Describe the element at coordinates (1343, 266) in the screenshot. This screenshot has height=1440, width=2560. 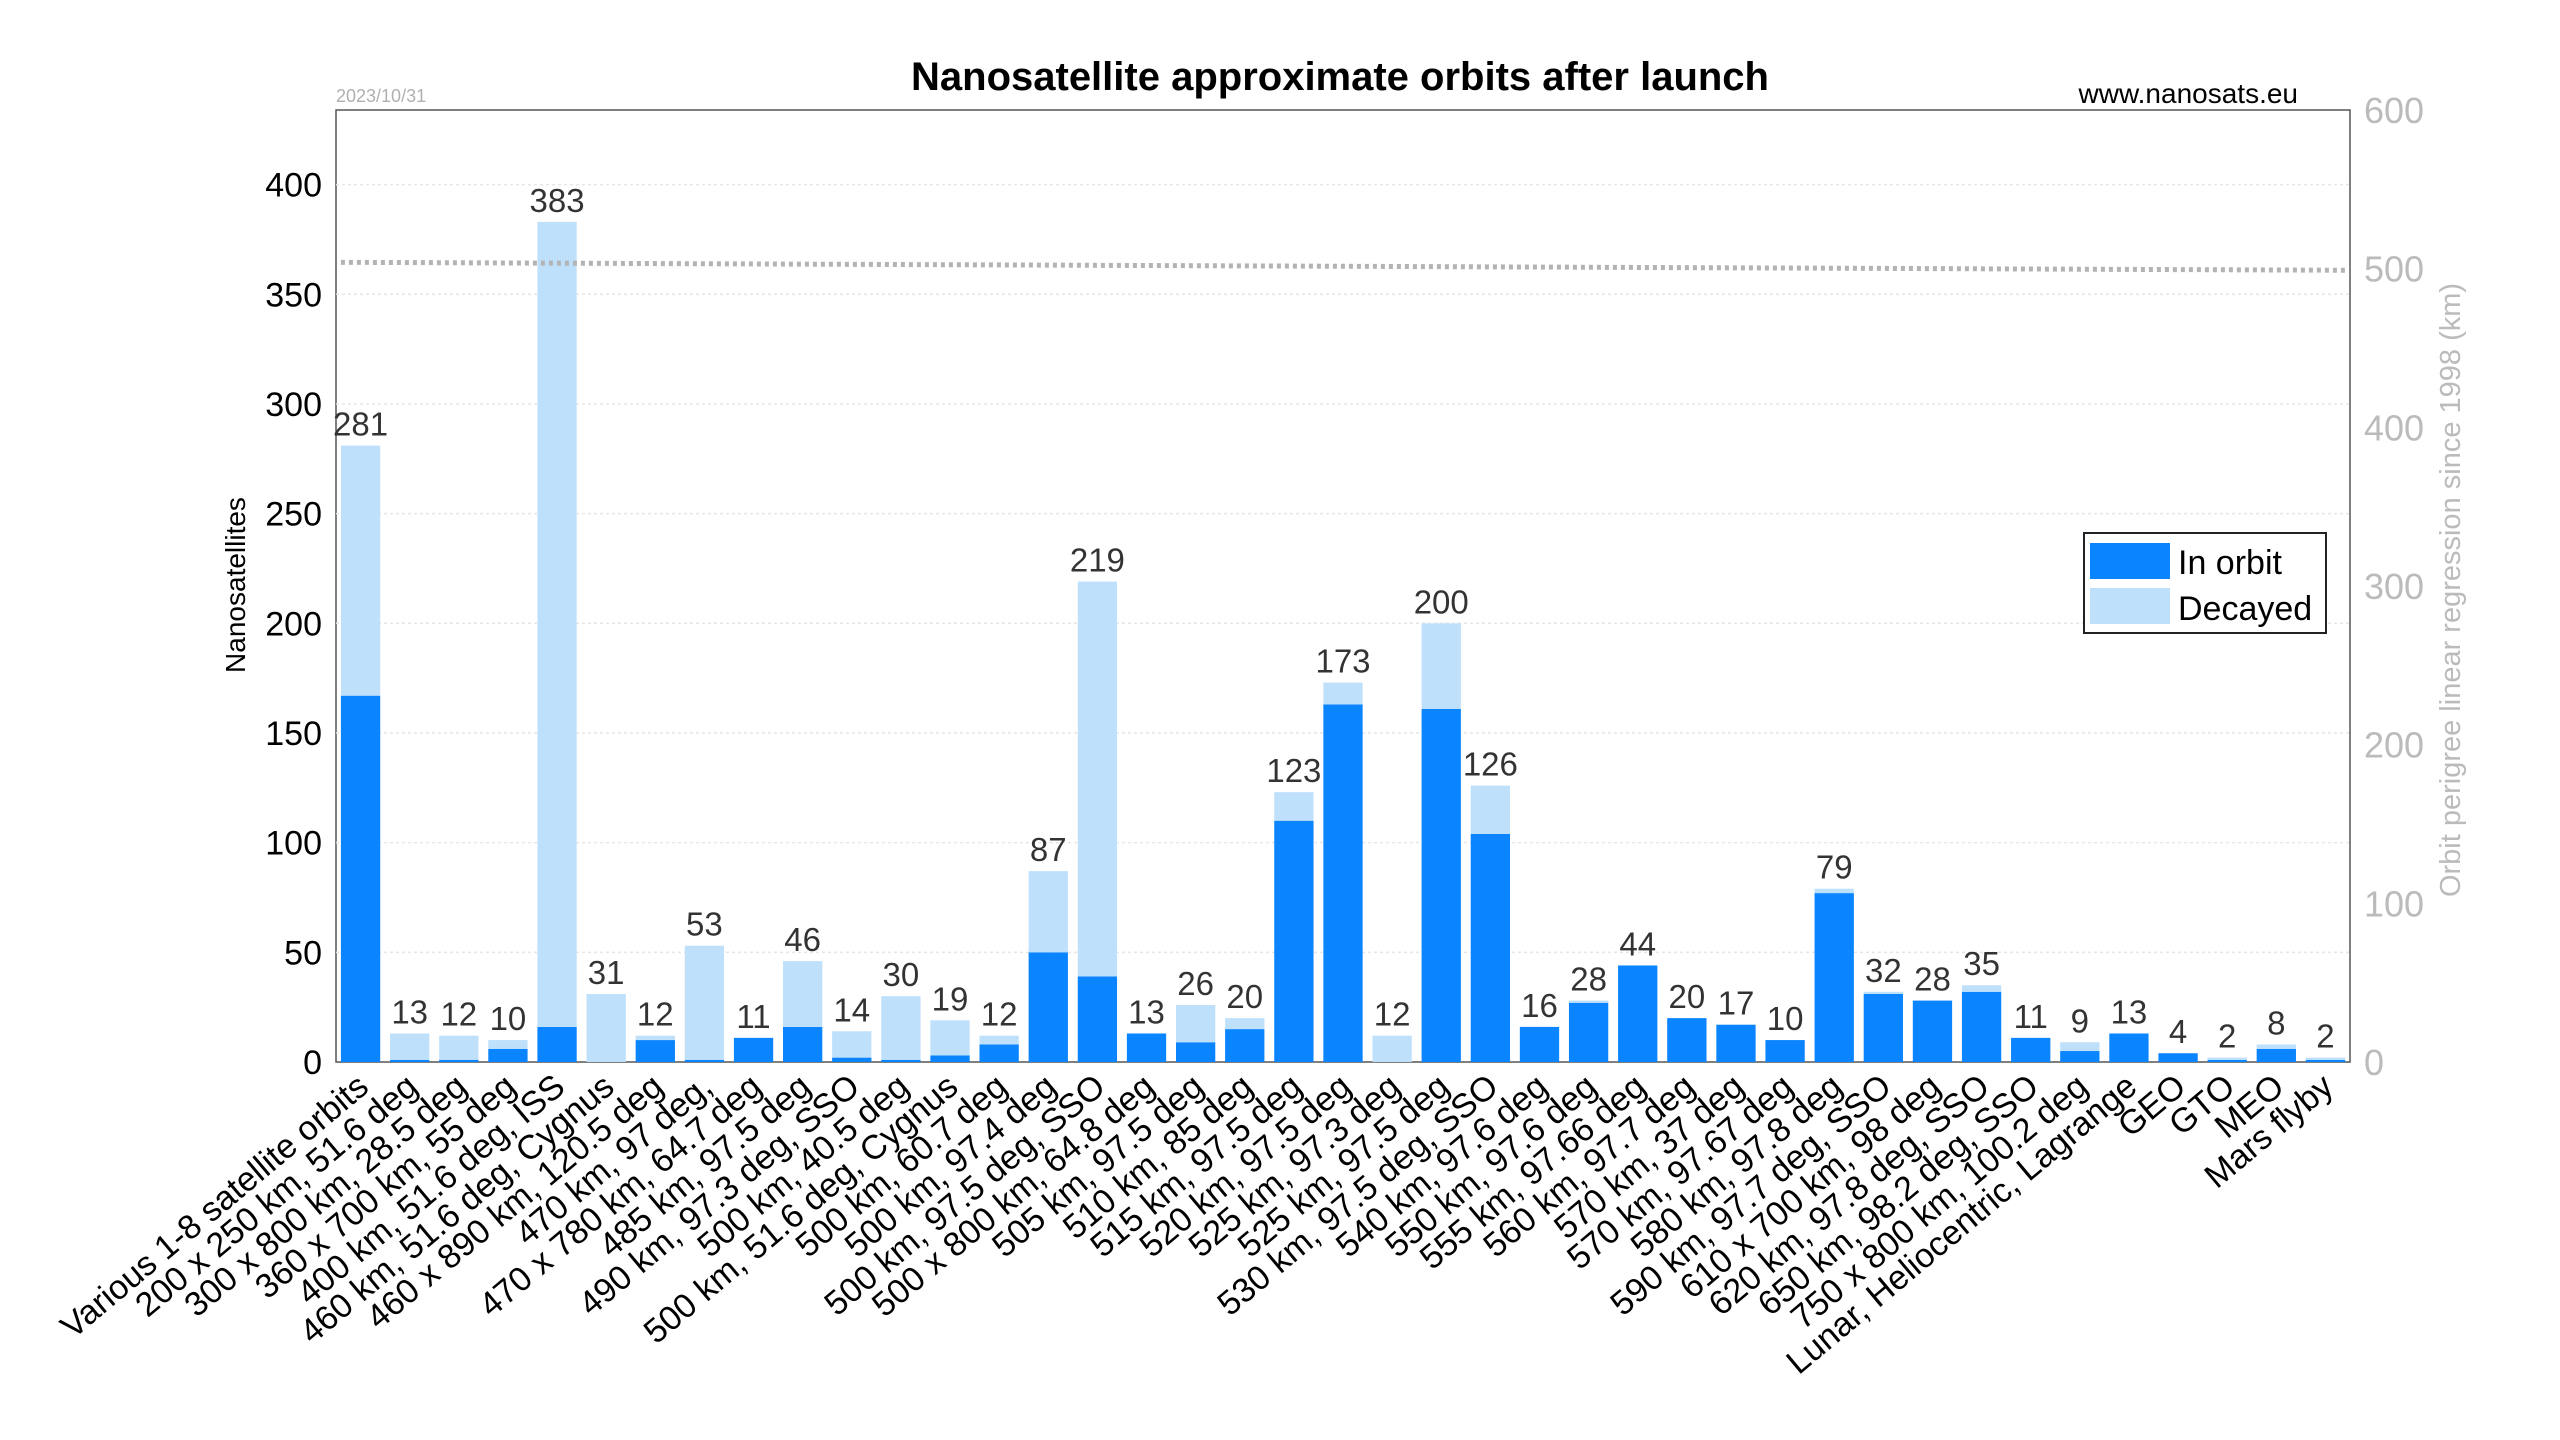
I see `regression-line` at that location.